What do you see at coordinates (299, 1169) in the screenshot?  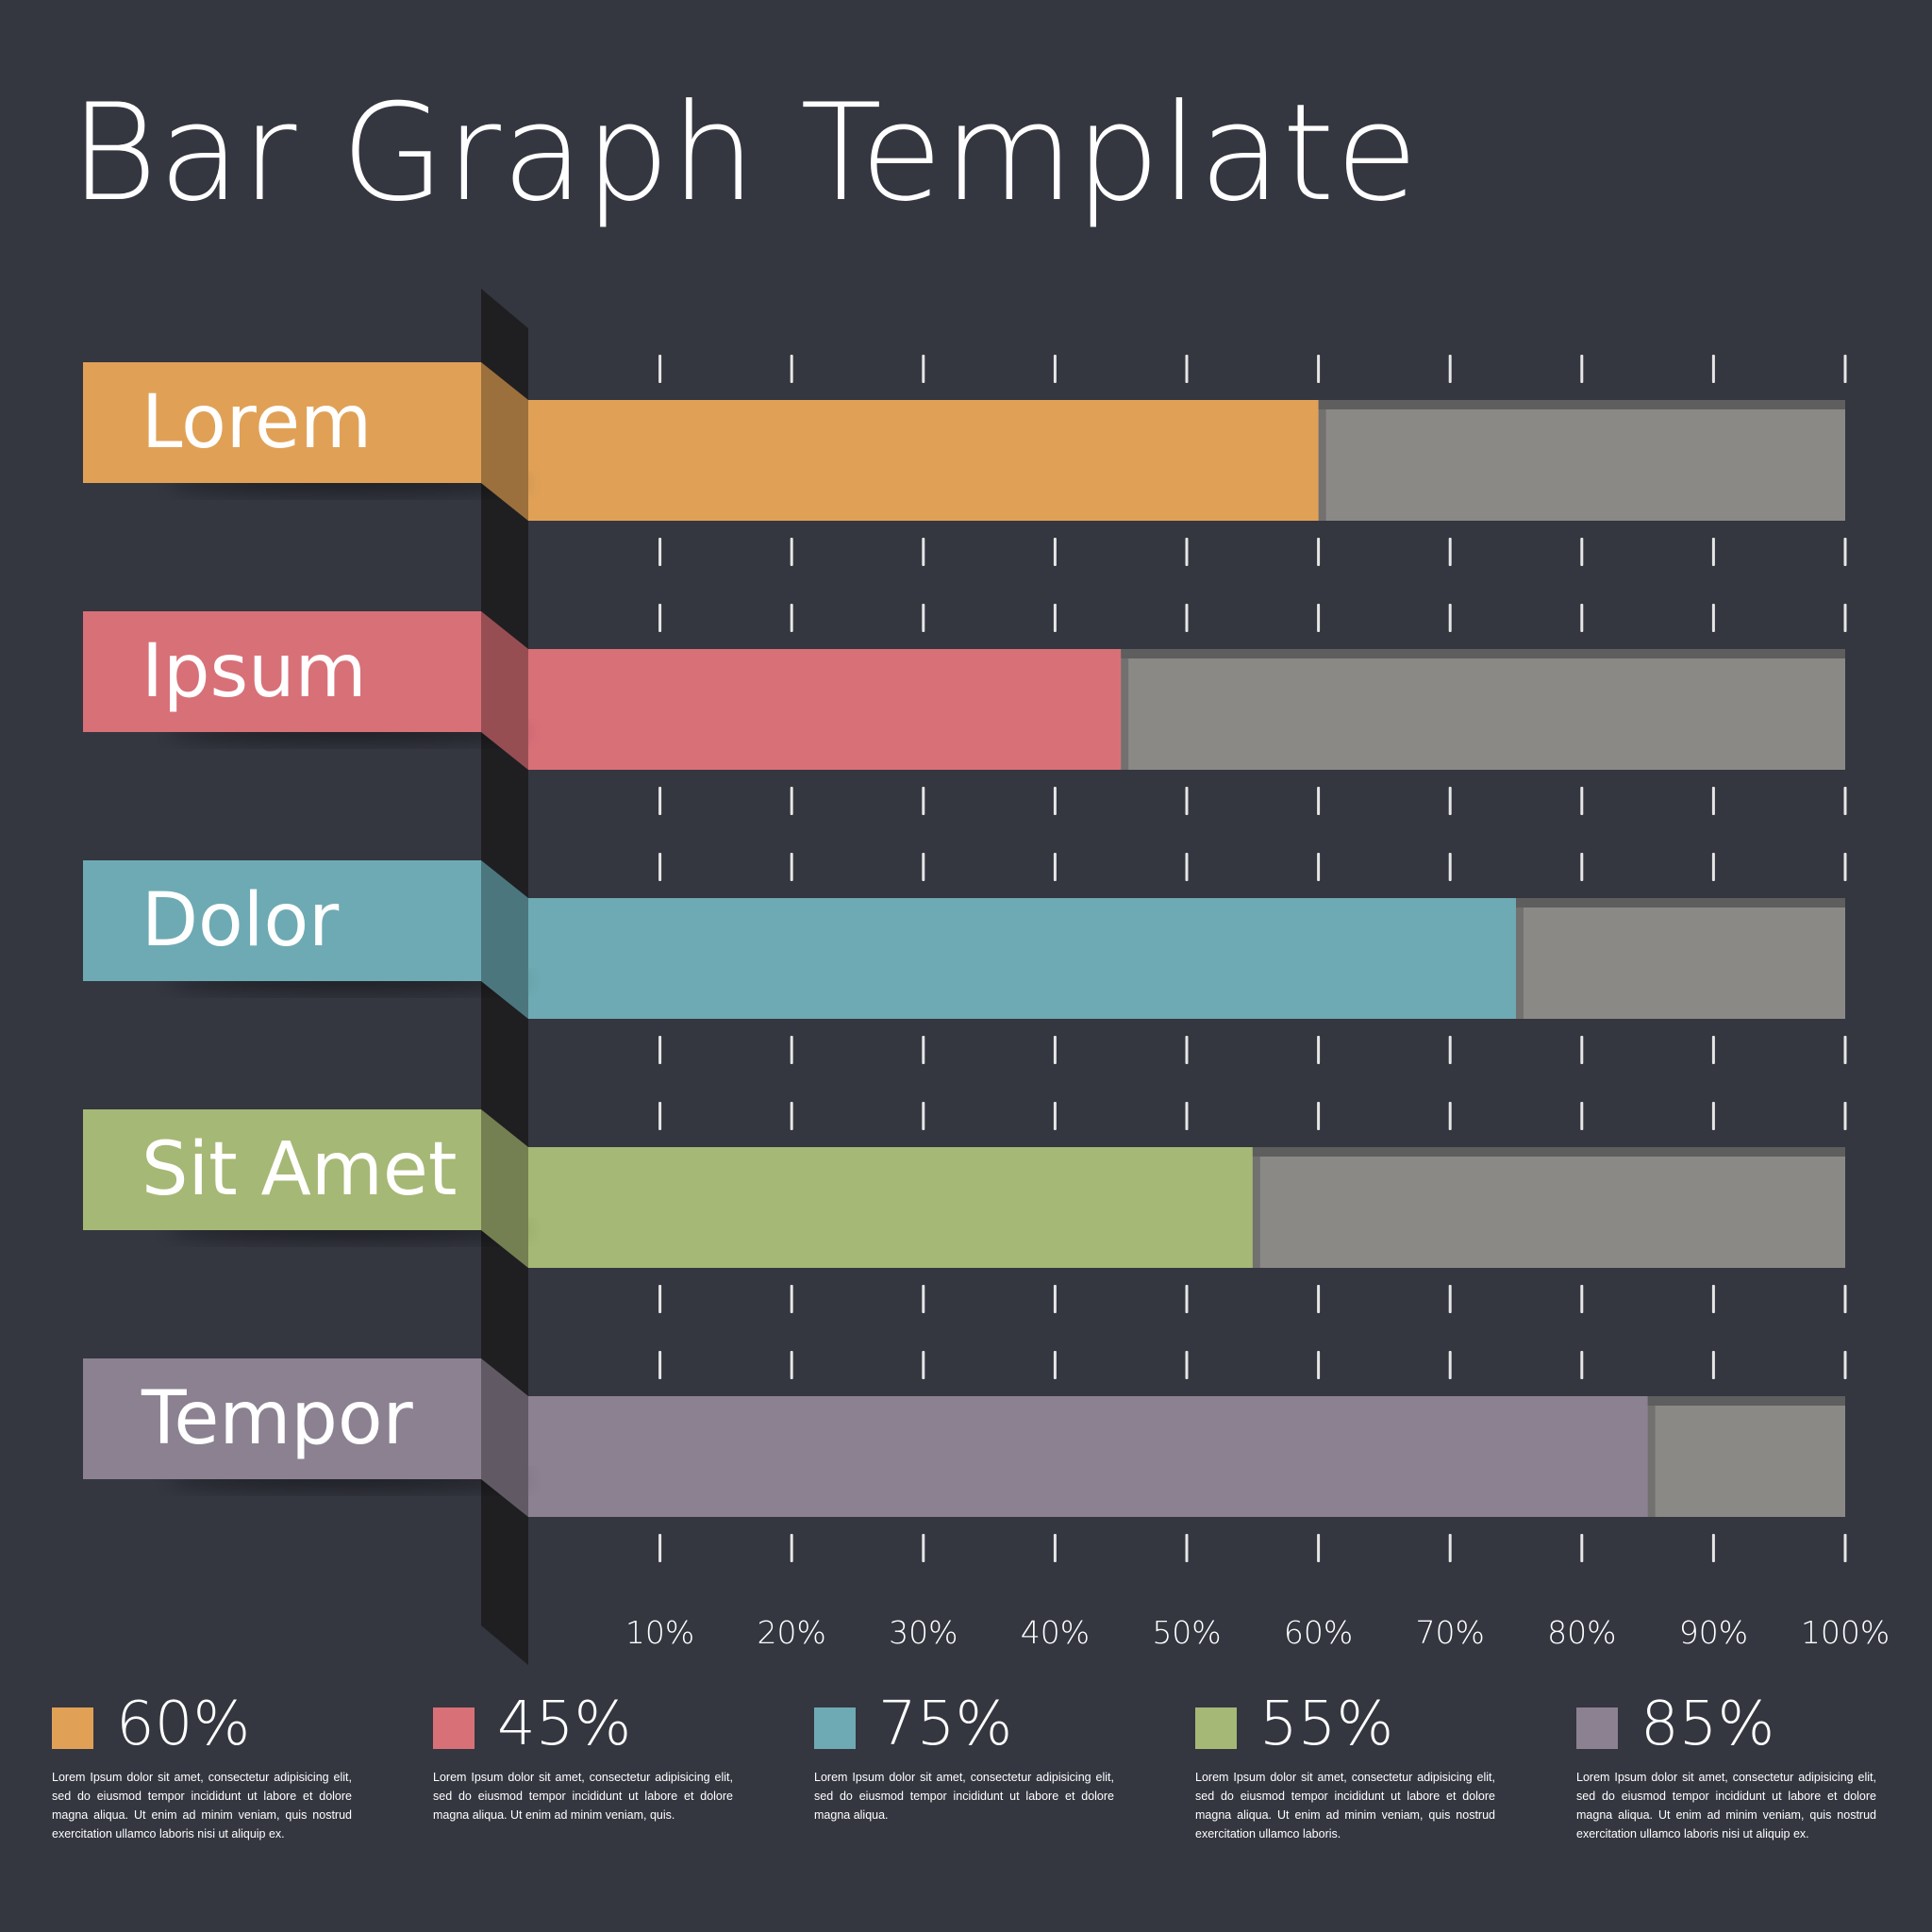 I see `category-label: Sit Amet` at bounding box center [299, 1169].